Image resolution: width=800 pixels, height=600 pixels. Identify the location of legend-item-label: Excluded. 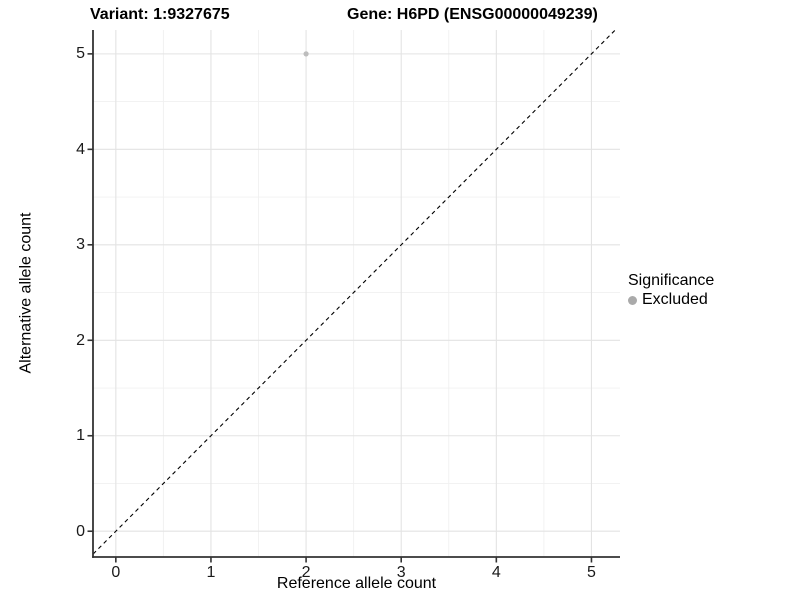
(675, 299).